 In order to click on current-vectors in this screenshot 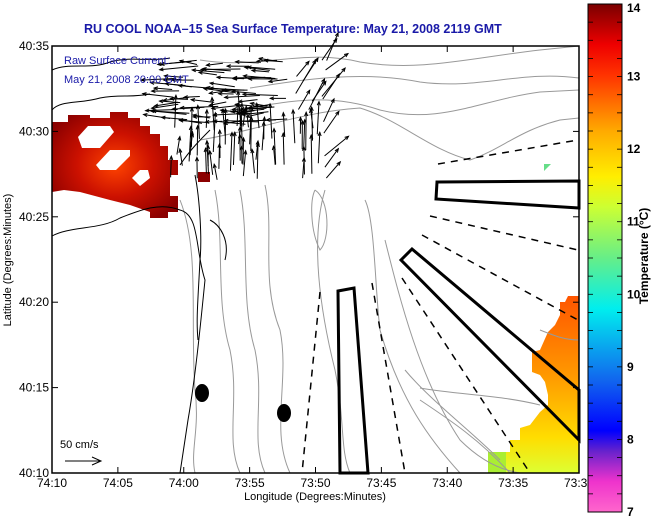, I will do `click(244, 105)`.